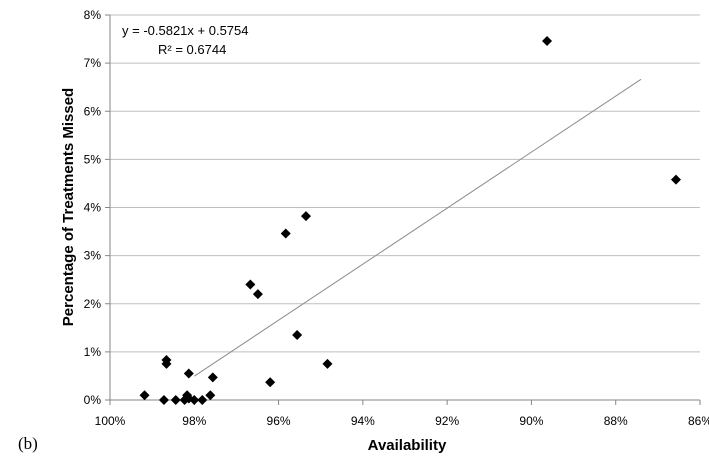  Describe the element at coordinates (93, 159) in the screenshot. I see `y-tick-label: 5%` at that location.